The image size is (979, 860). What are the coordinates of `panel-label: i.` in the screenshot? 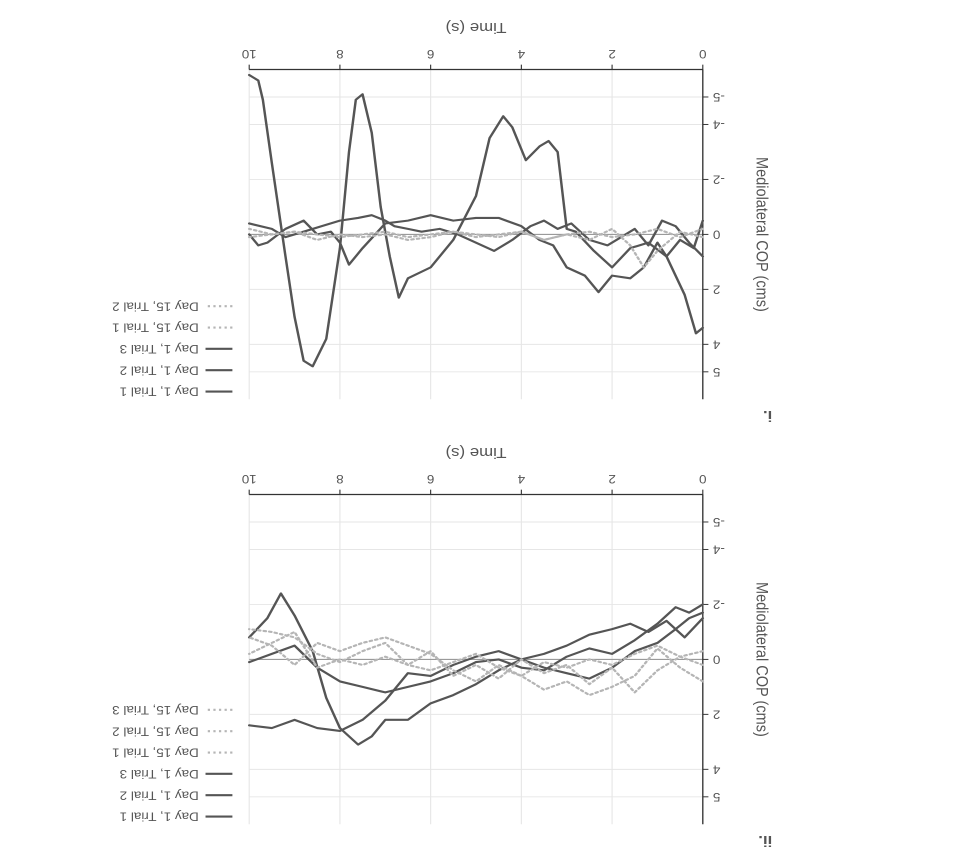 It's located at (767, 415).